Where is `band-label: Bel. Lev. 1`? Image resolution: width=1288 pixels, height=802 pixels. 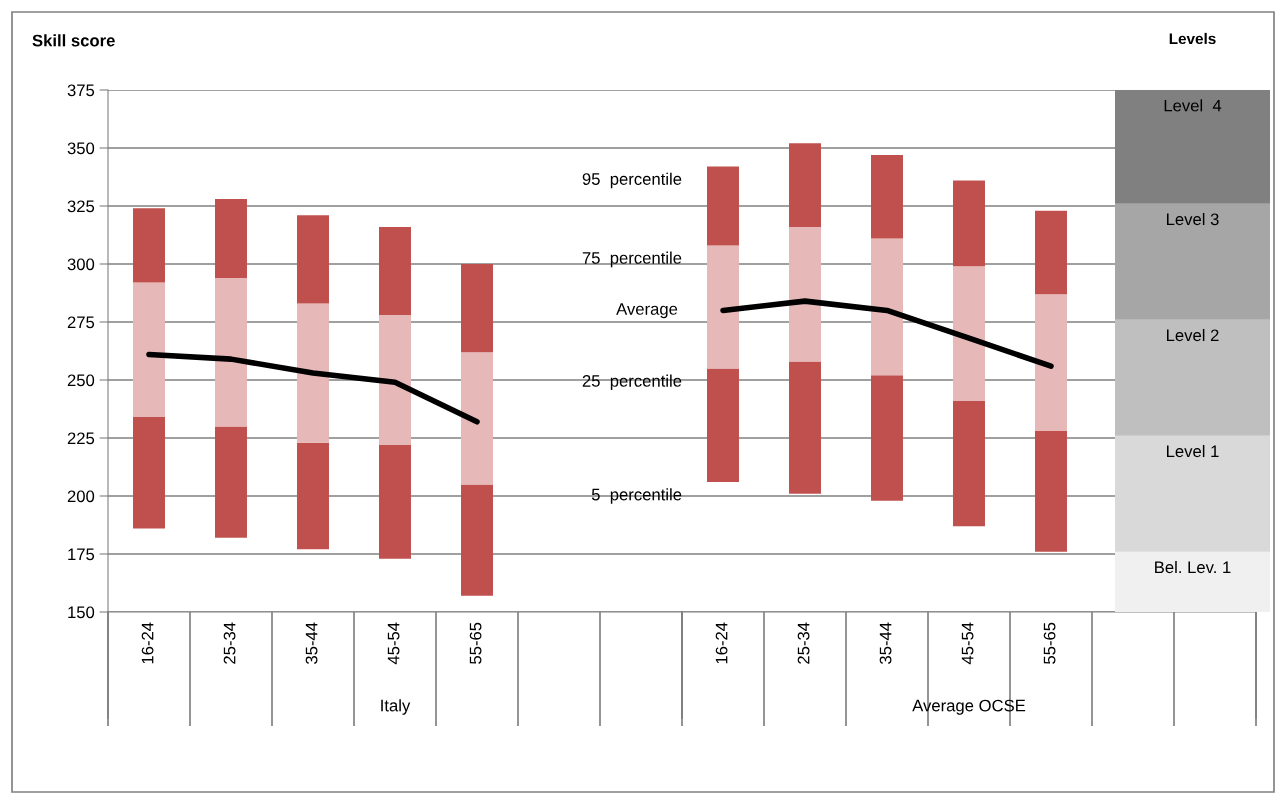
band-label: Bel. Lev. 1 is located at coordinates (1193, 567).